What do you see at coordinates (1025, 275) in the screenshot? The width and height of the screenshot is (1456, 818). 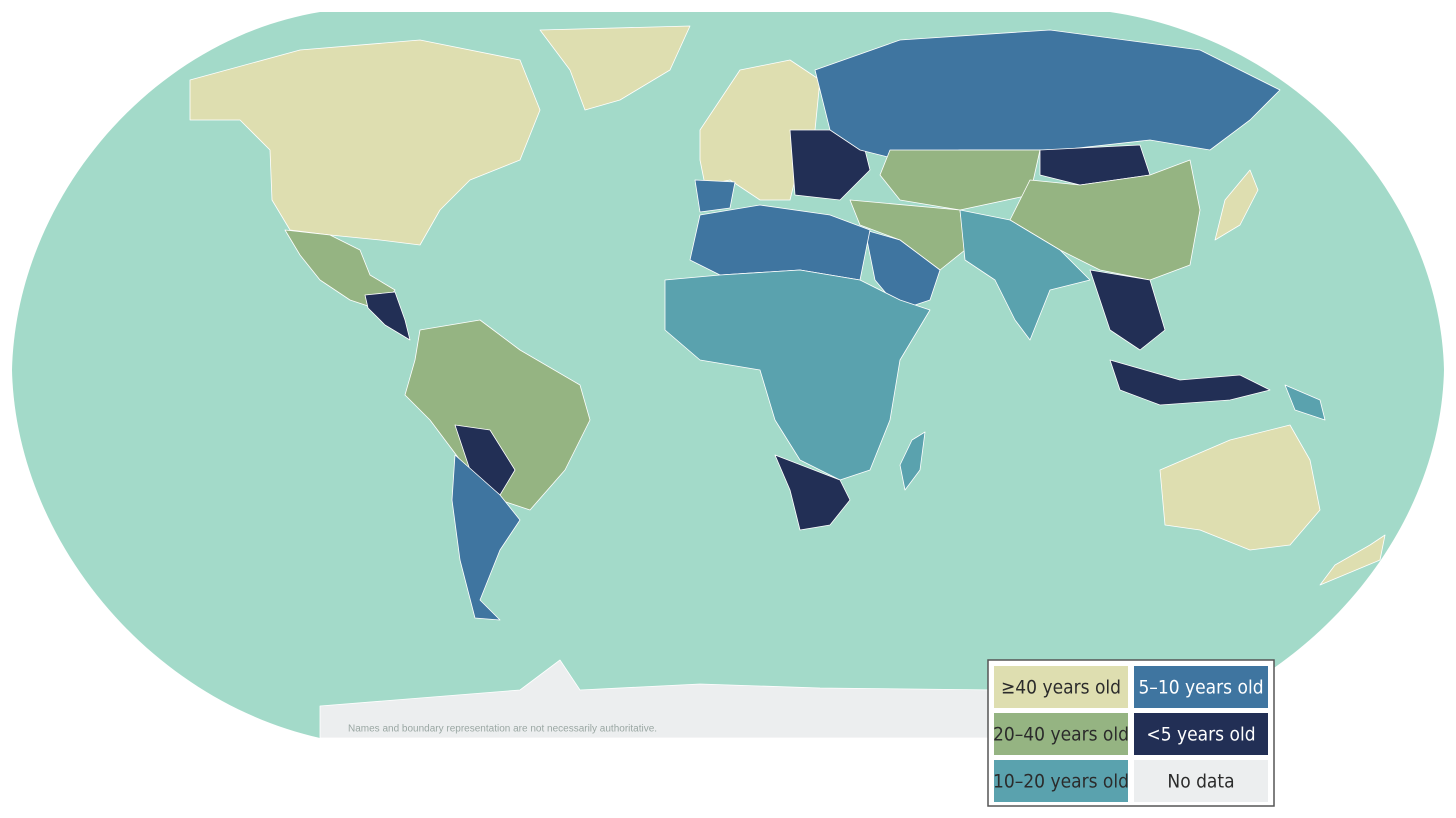 I see `south-asia` at bounding box center [1025, 275].